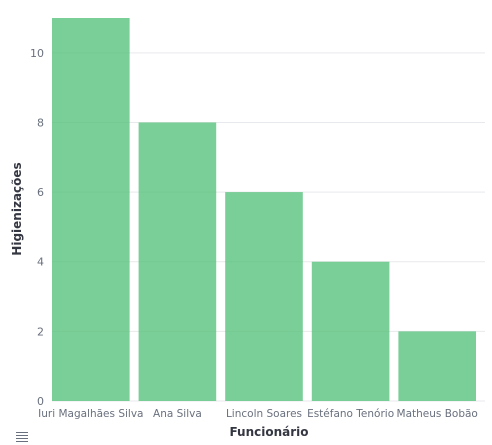 The height and width of the screenshot is (445, 492). I want to click on y-axis-label: Higienizações, so click(17, 208).